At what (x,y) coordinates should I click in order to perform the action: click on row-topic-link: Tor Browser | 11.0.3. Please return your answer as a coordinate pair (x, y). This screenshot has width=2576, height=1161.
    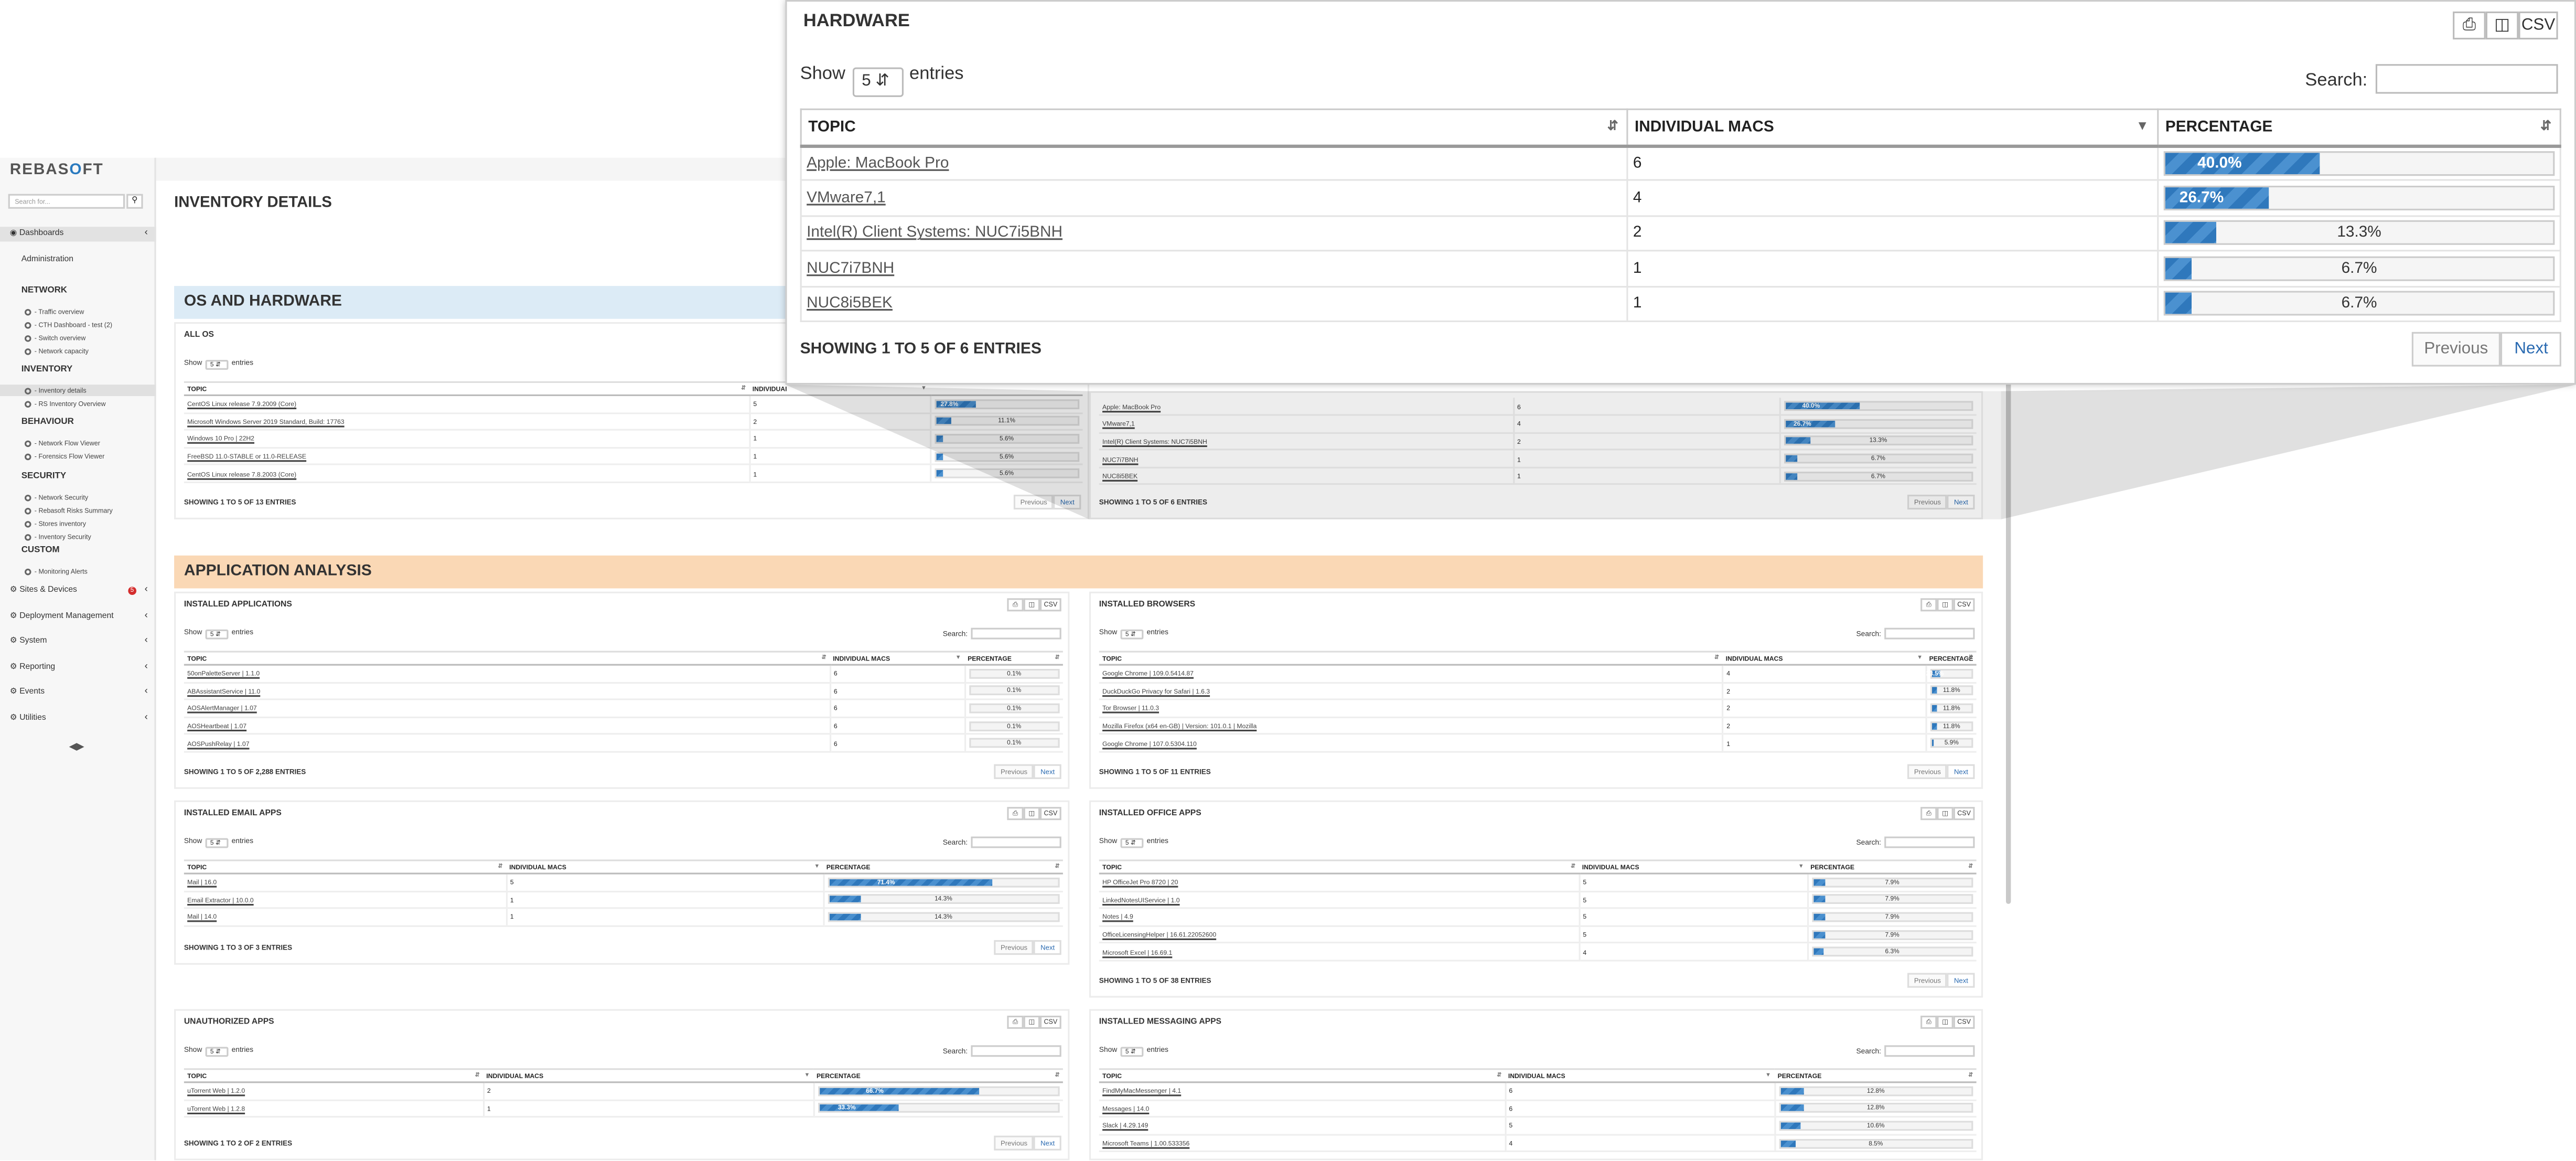
    Looking at the image, I should click on (1411, 709).